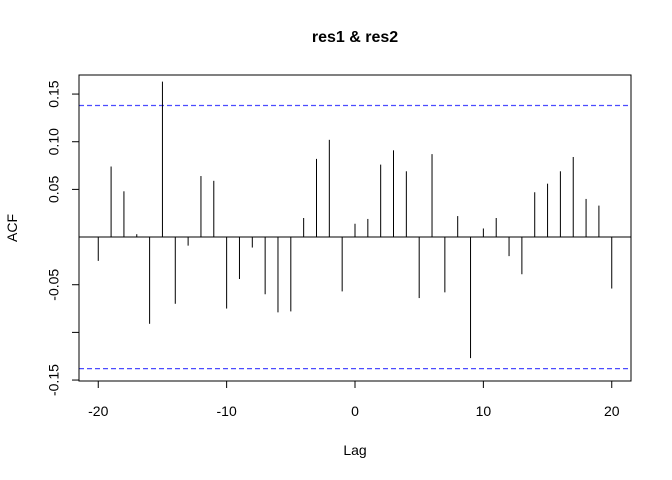 The height and width of the screenshot is (480, 672). What do you see at coordinates (54, 93) in the screenshot?
I see `y-tick-label: 0.15` at bounding box center [54, 93].